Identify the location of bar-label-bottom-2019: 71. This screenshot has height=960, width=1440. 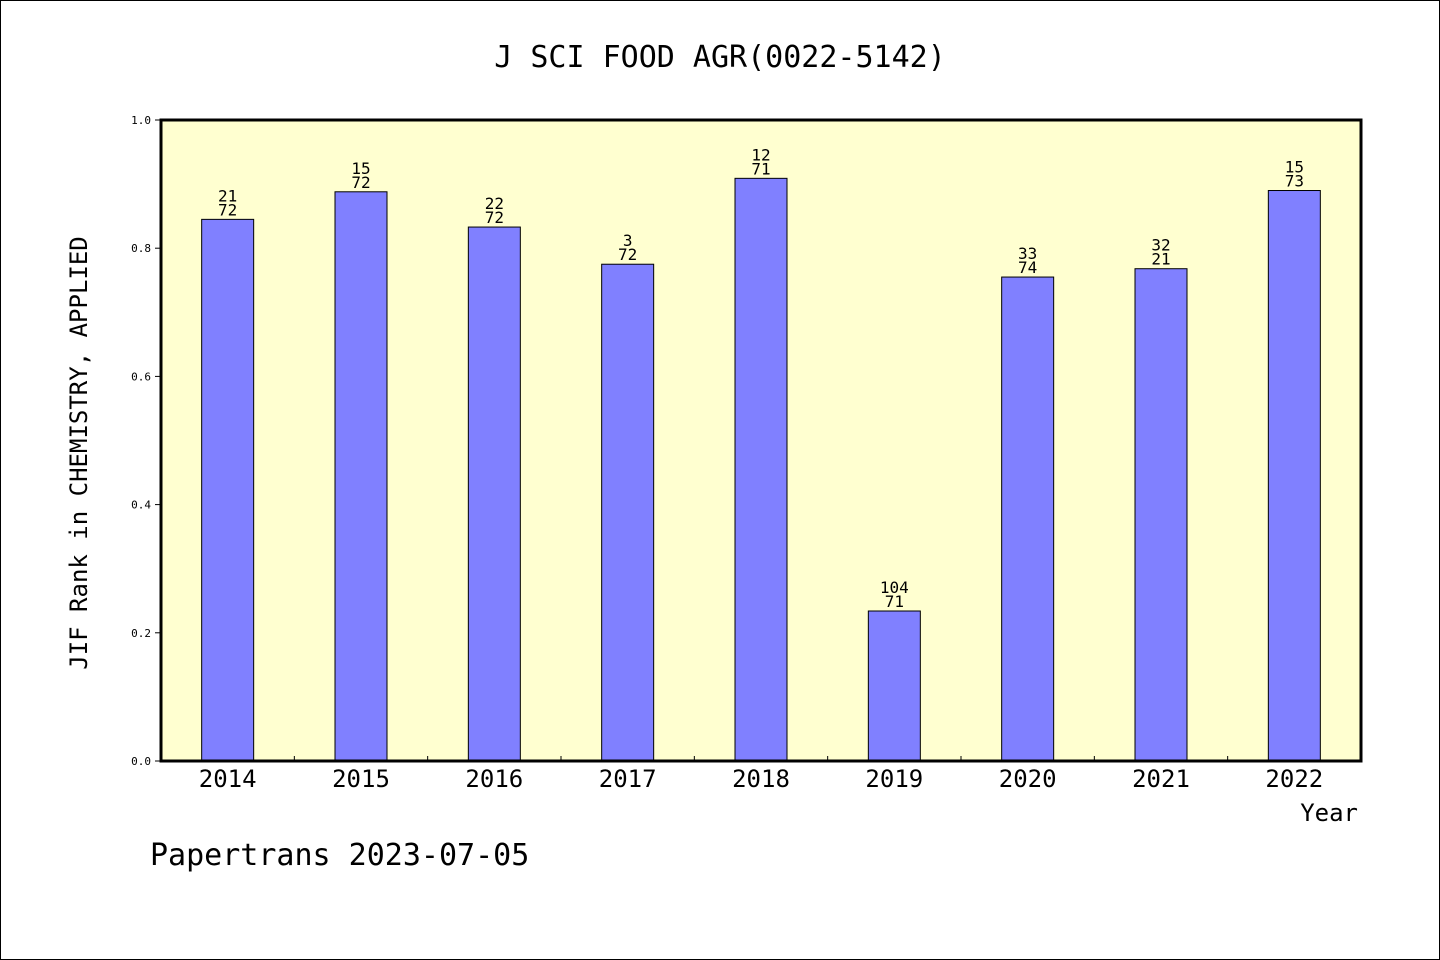
(894, 601).